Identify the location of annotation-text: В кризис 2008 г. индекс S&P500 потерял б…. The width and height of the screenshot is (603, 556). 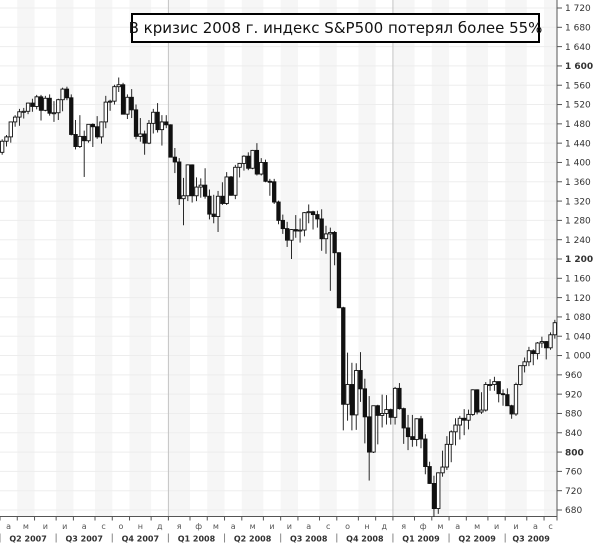
(335, 28).